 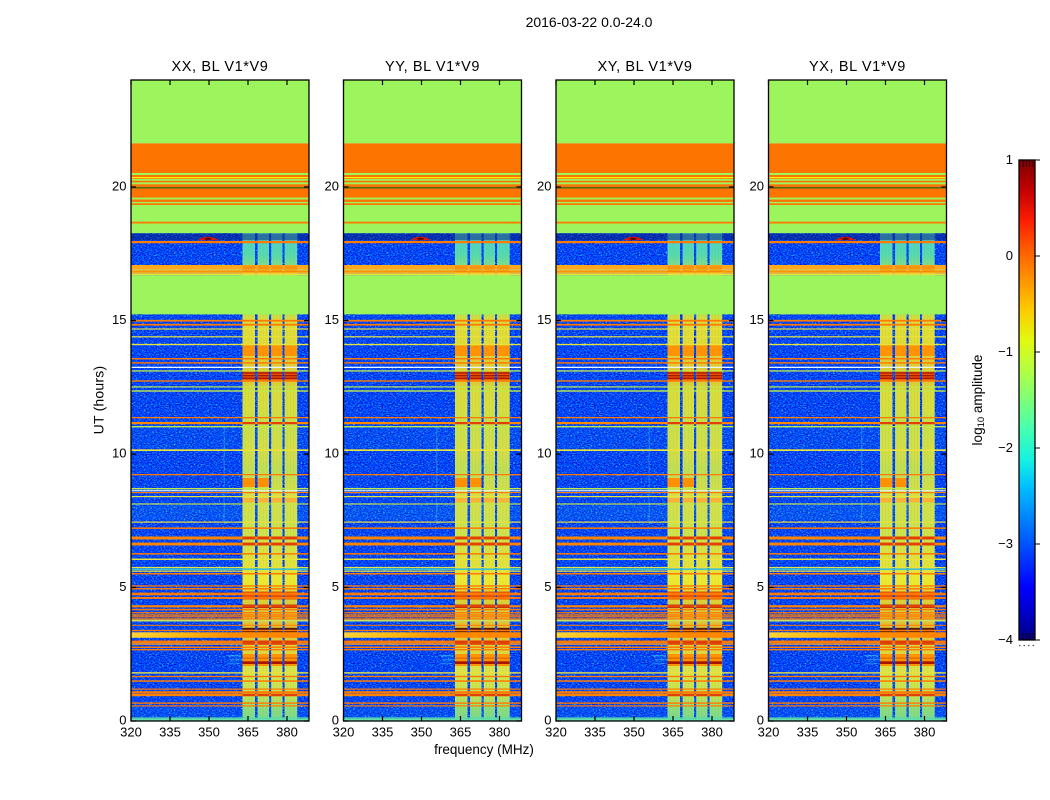 I want to click on svg-text: log10 amplitude, so click(x=978, y=400).